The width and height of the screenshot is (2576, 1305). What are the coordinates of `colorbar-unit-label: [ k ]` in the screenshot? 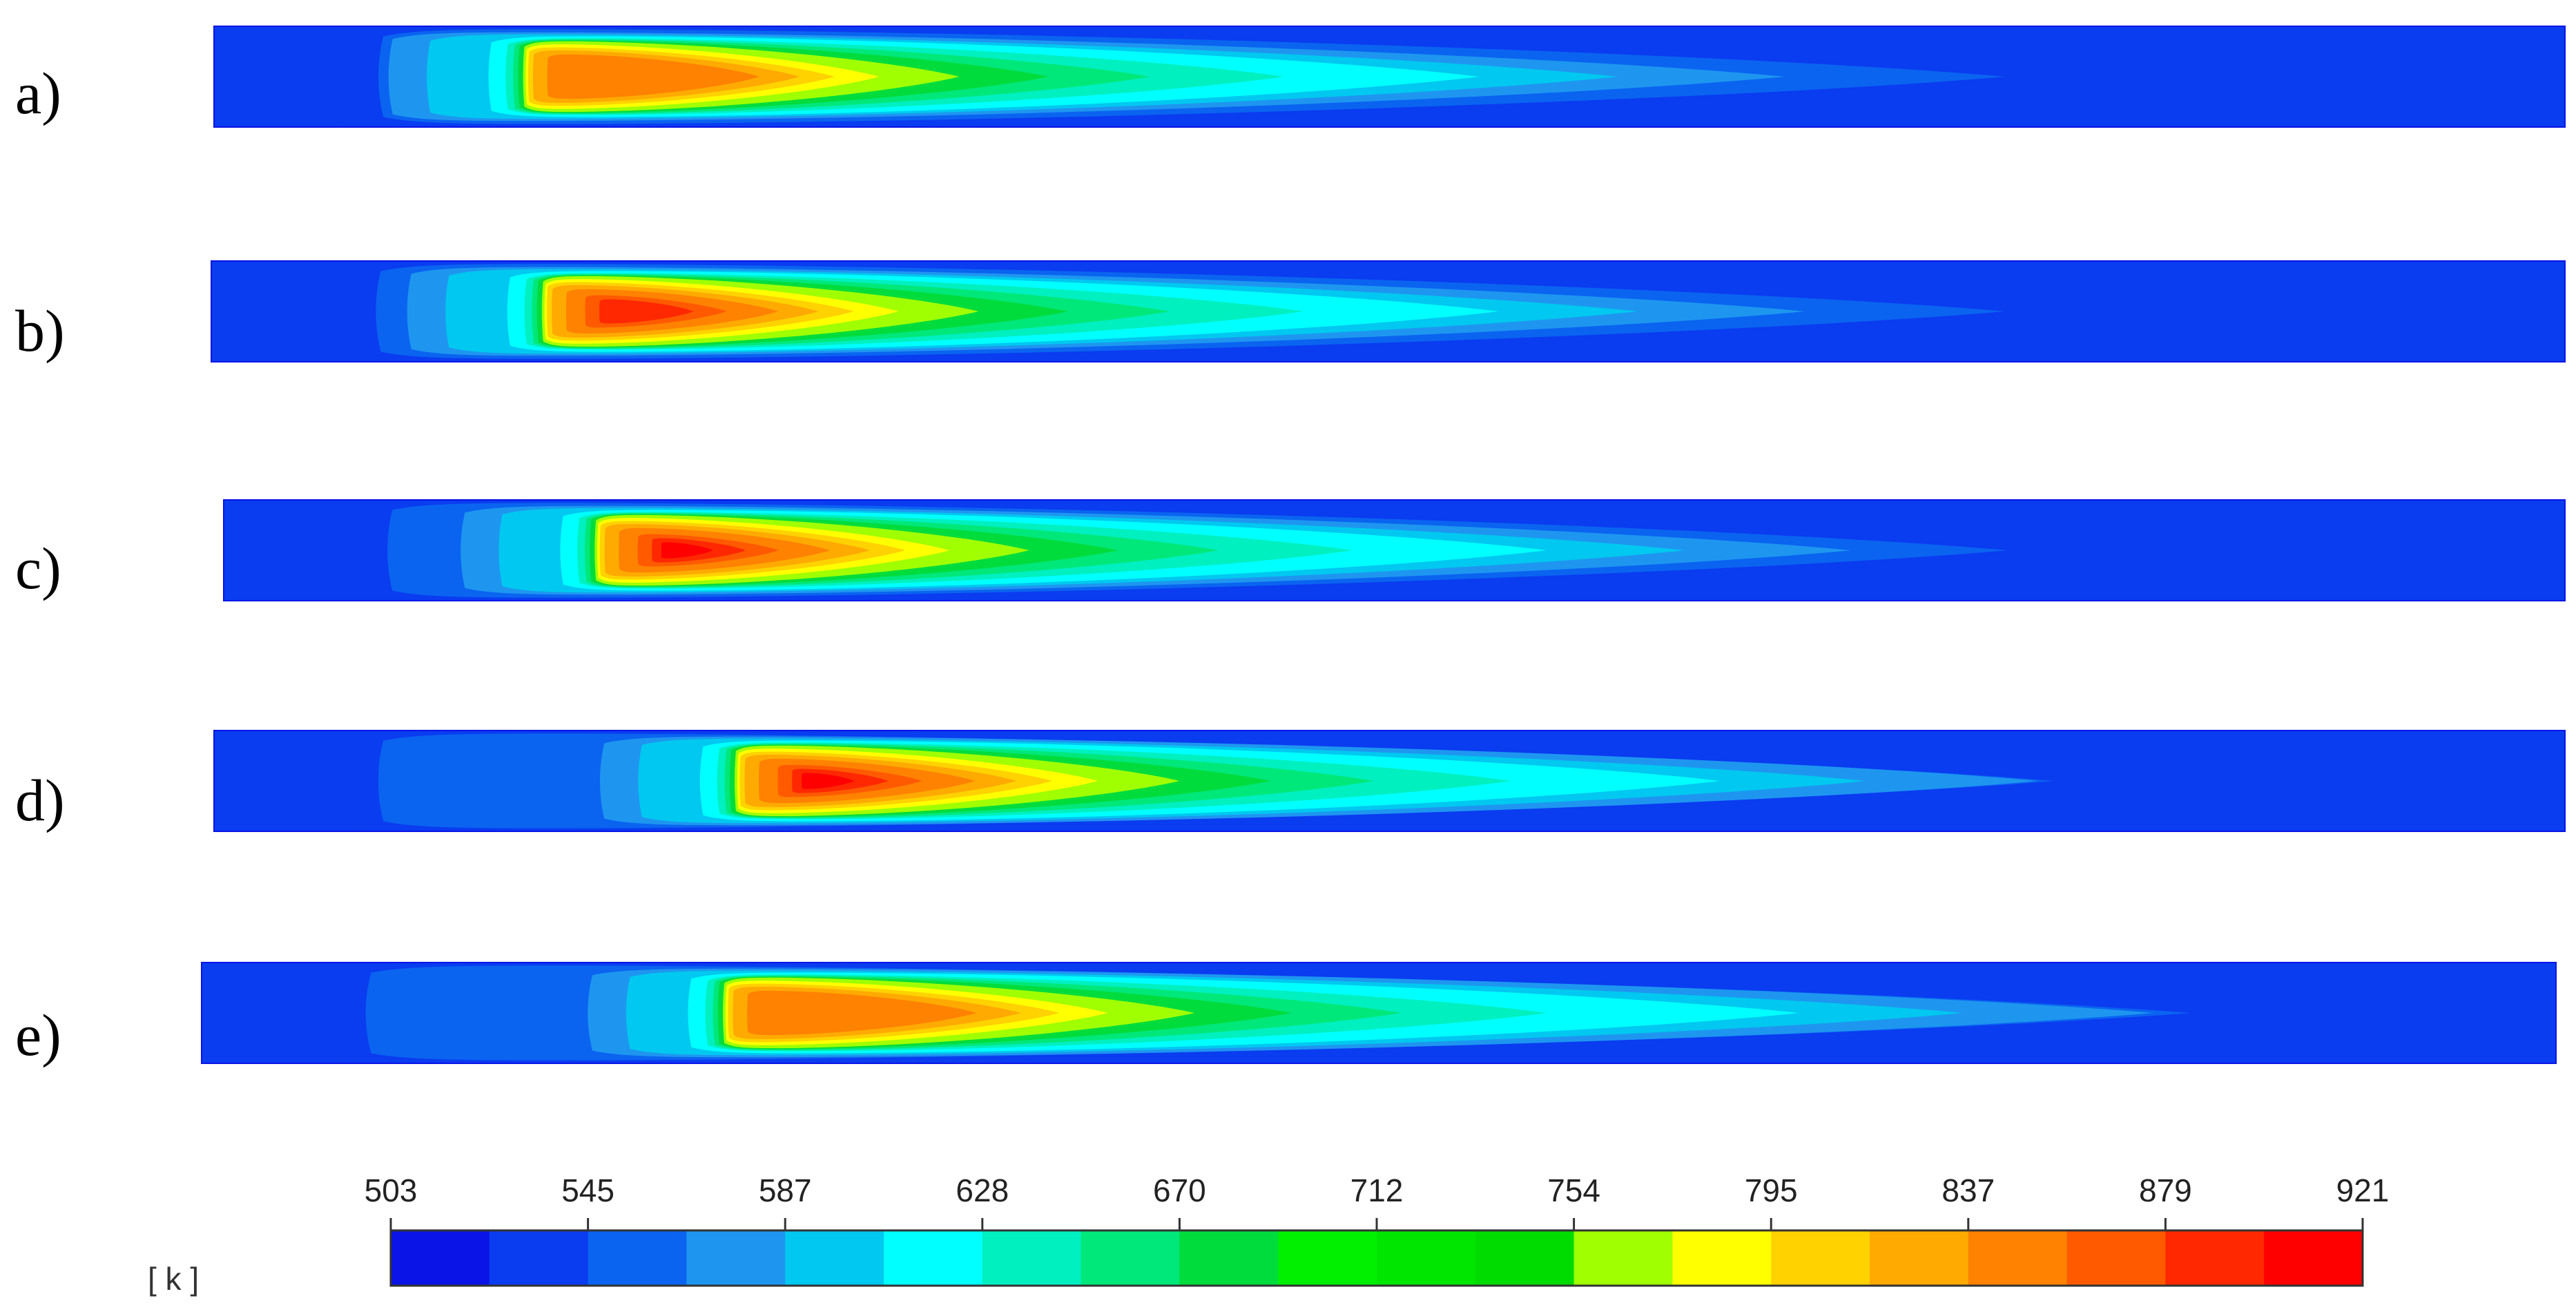 It's located at (174, 1279).